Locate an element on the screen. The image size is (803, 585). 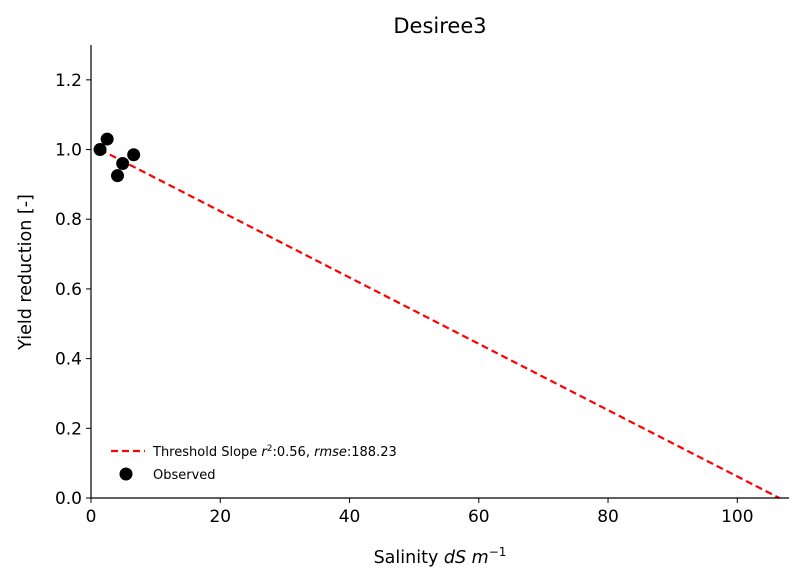
legend-label-threshold-slope: Threshold Slope r2:0.56, rmse:188.23 is located at coordinates (274, 452).